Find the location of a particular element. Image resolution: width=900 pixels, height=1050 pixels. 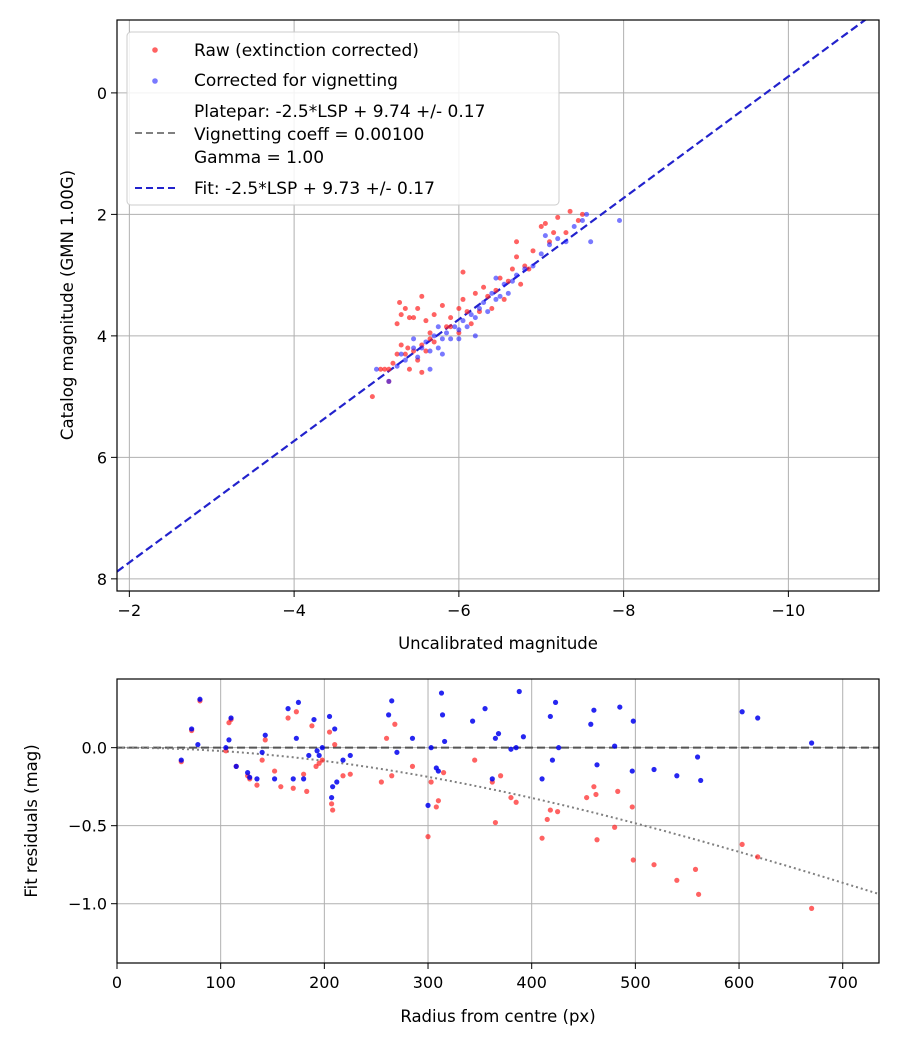

x-tick-label: −6 is located at coordinates (459, 610).